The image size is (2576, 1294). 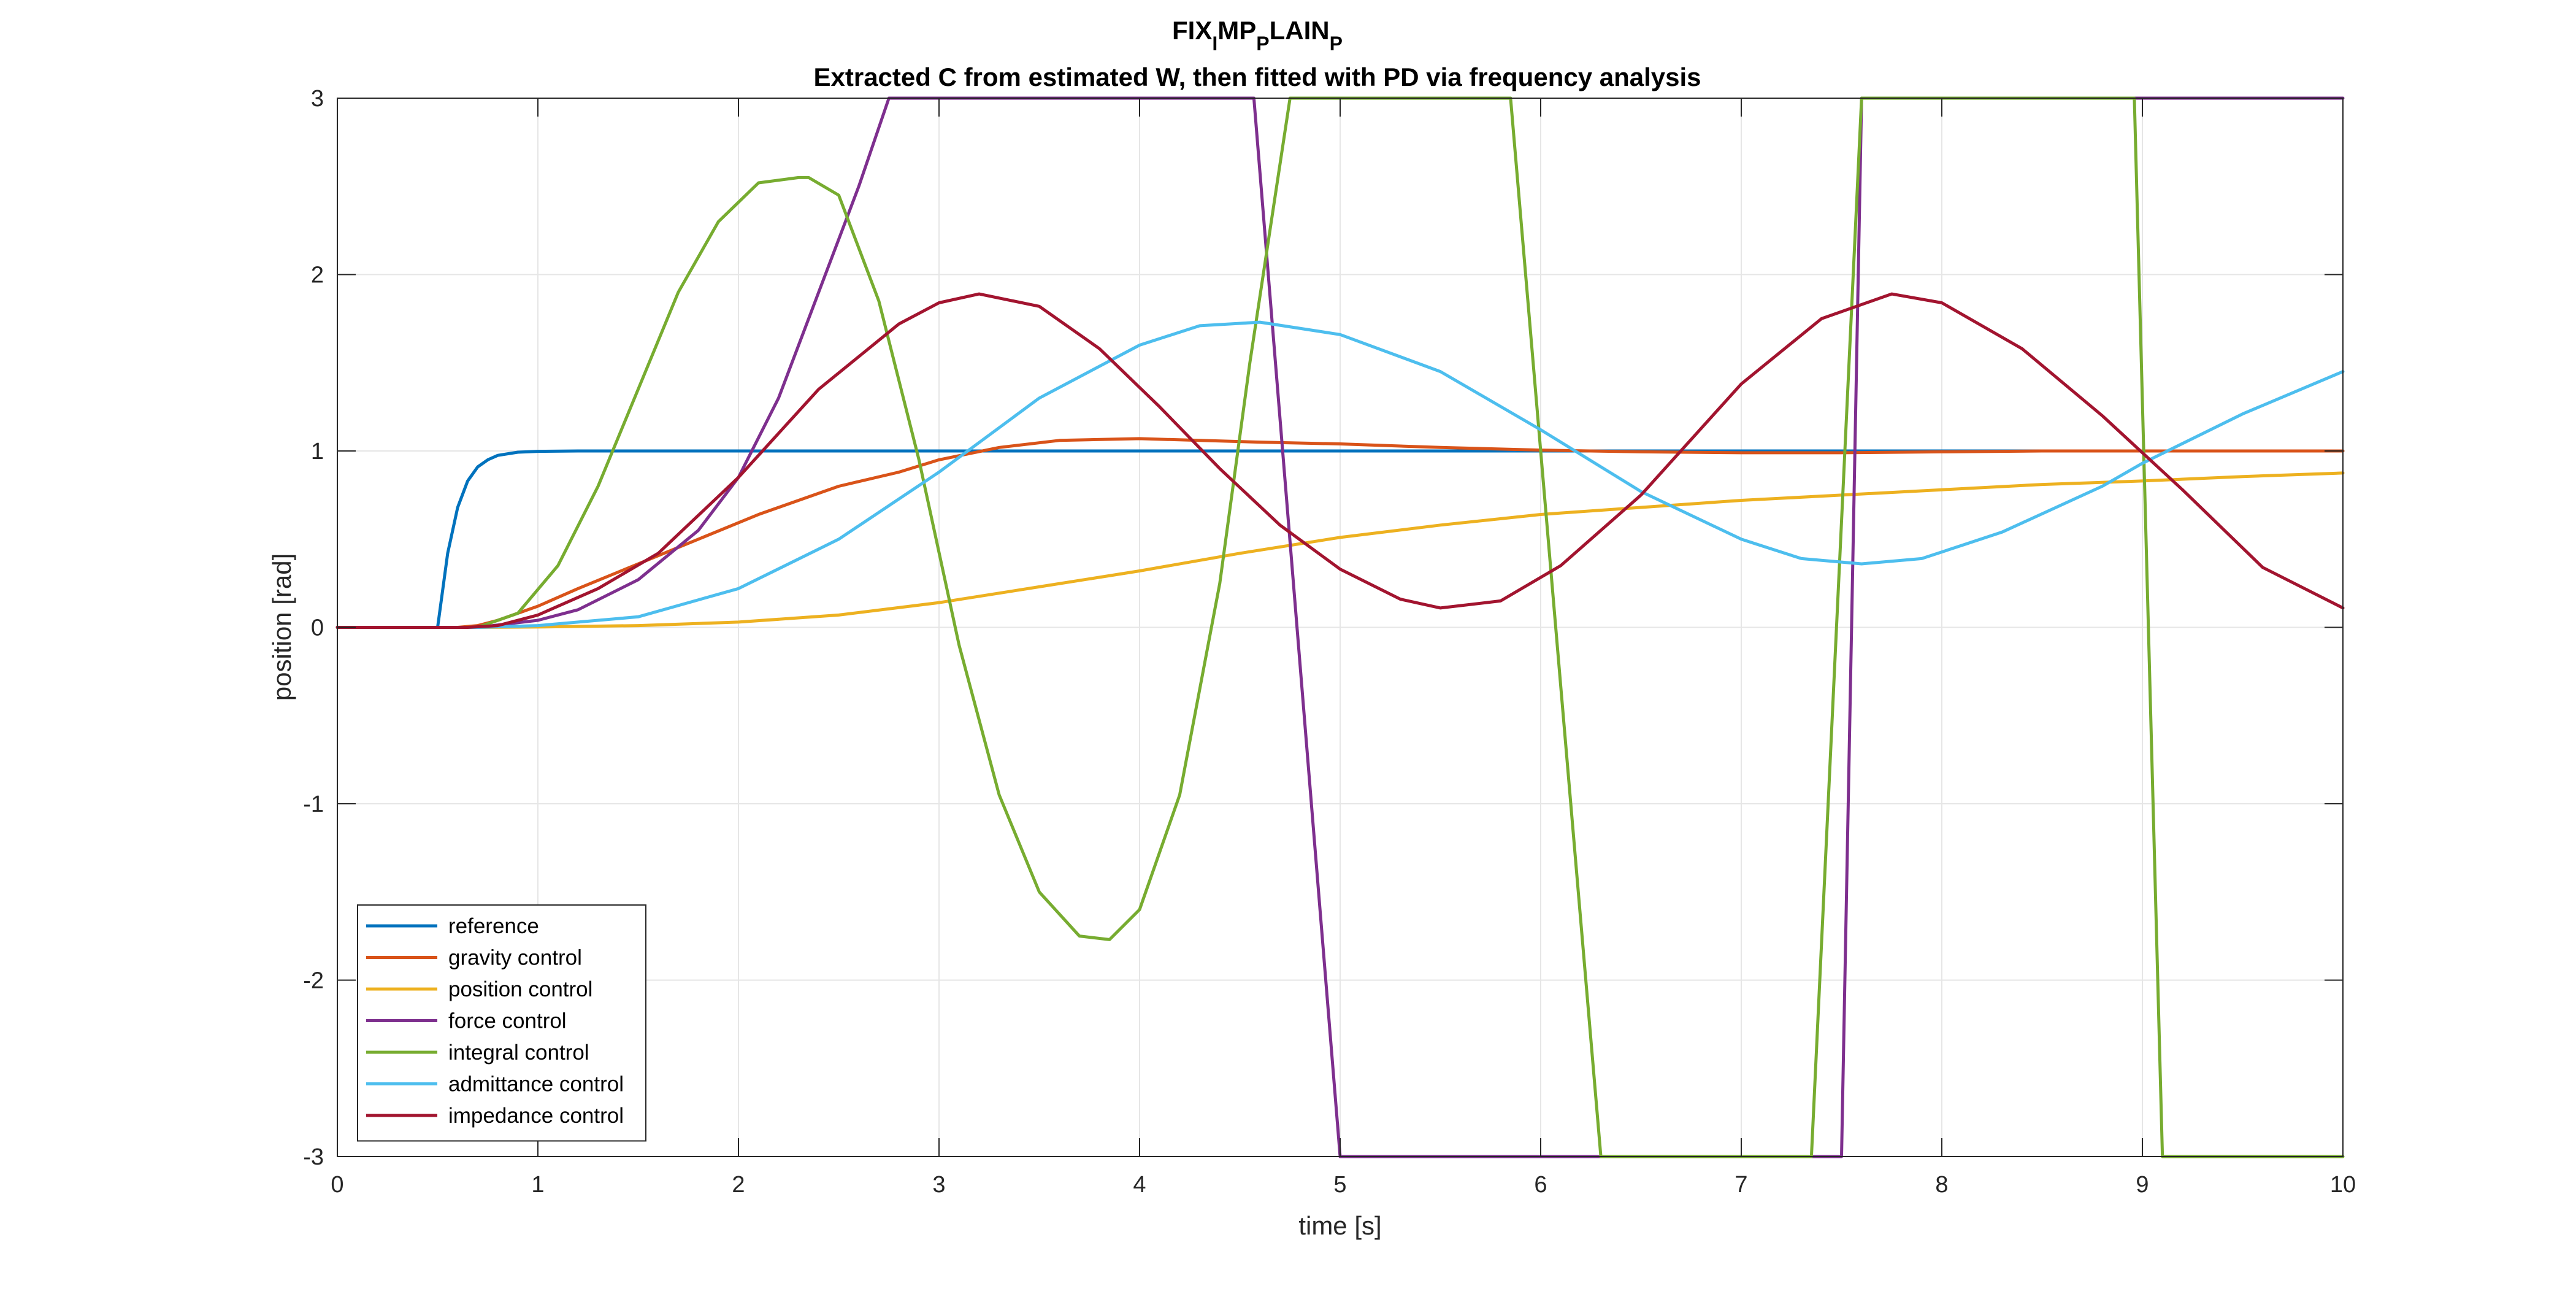 What do you see at coordinates (507, 1021) in the screenshot?
I see `legend-label: force control` at bounding box center [507, 1021].